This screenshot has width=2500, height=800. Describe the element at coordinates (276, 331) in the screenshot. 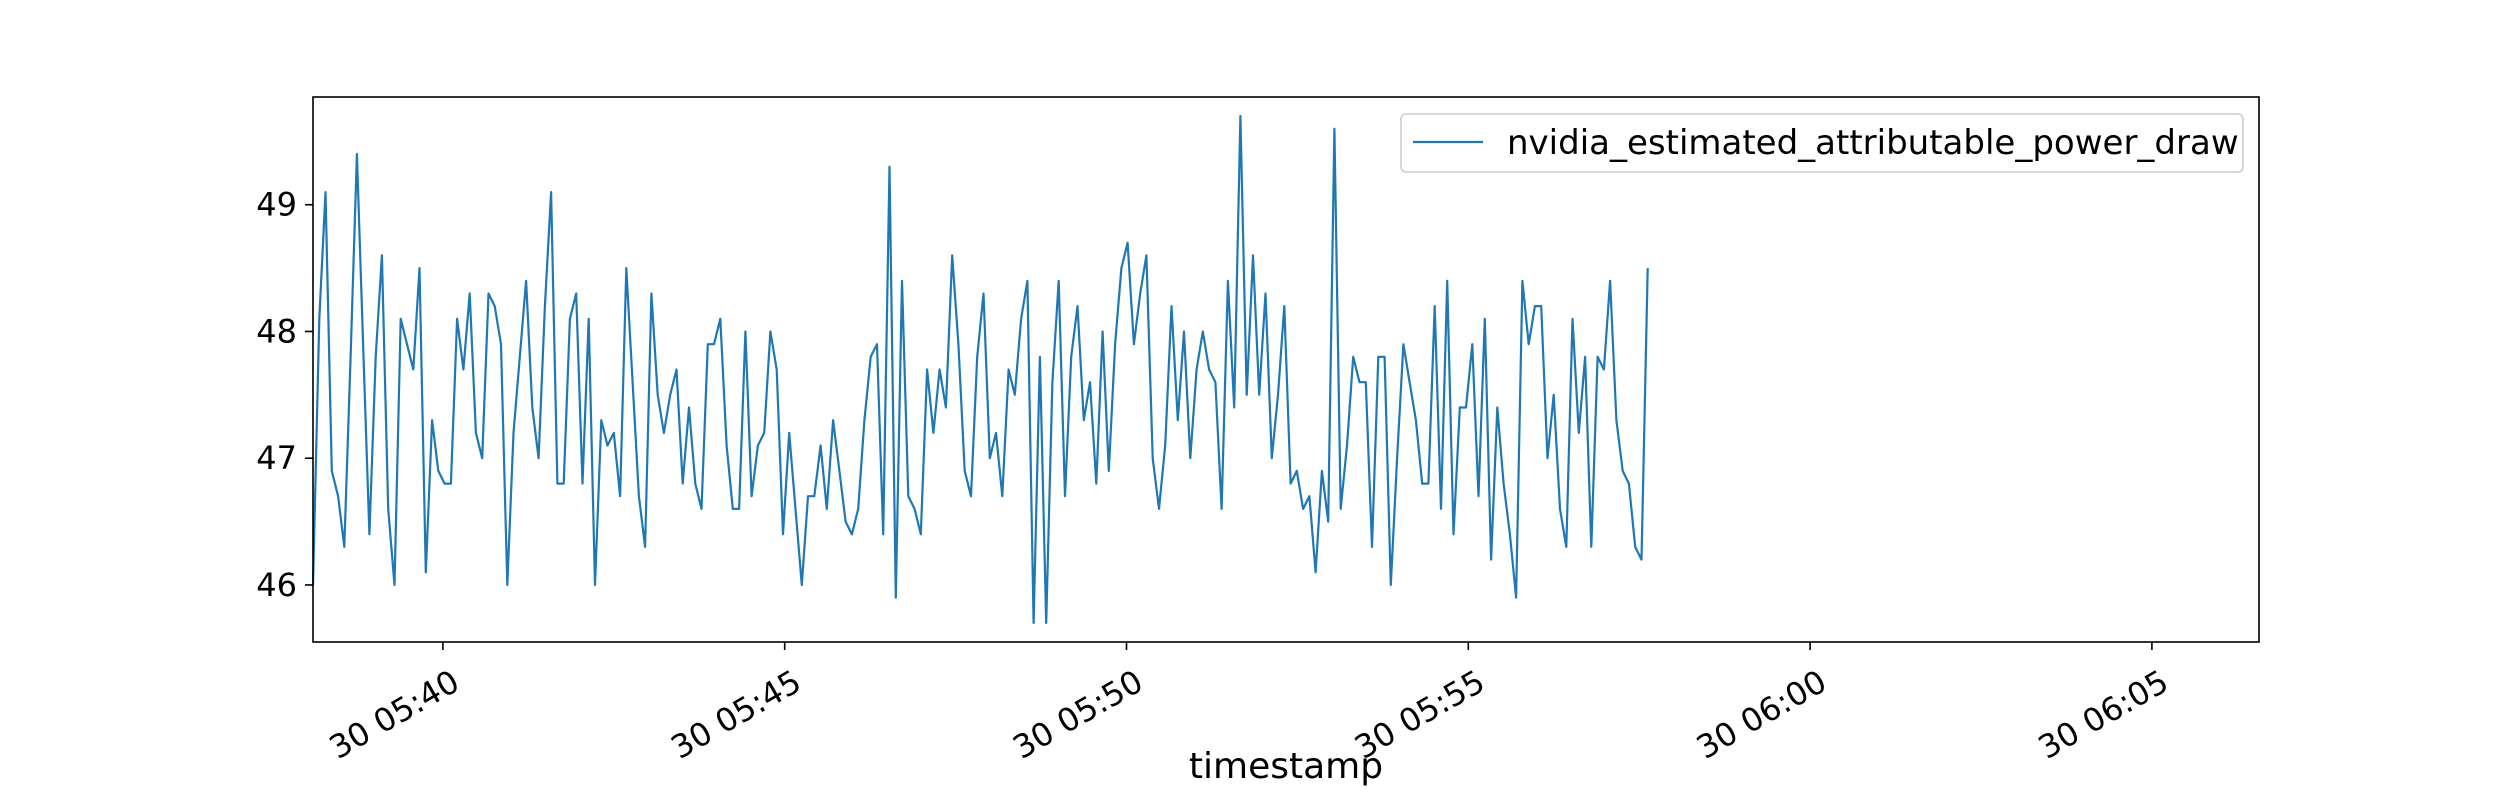

I see `y-tick-label-2: 48` at that location.